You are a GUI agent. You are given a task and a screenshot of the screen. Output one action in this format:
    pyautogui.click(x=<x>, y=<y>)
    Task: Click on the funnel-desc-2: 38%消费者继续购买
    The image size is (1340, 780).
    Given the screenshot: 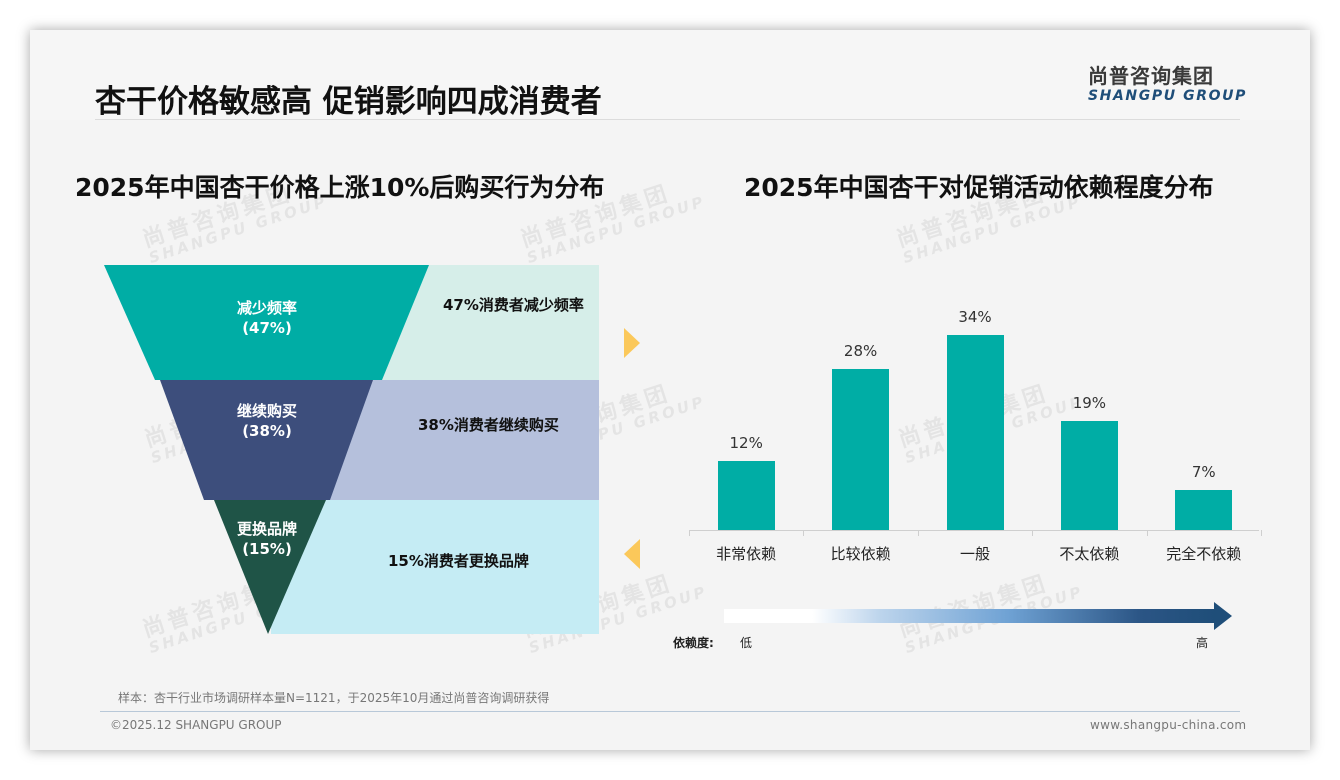 What is the action you would take?
    pyautogui.click(x=488, y=425)
    